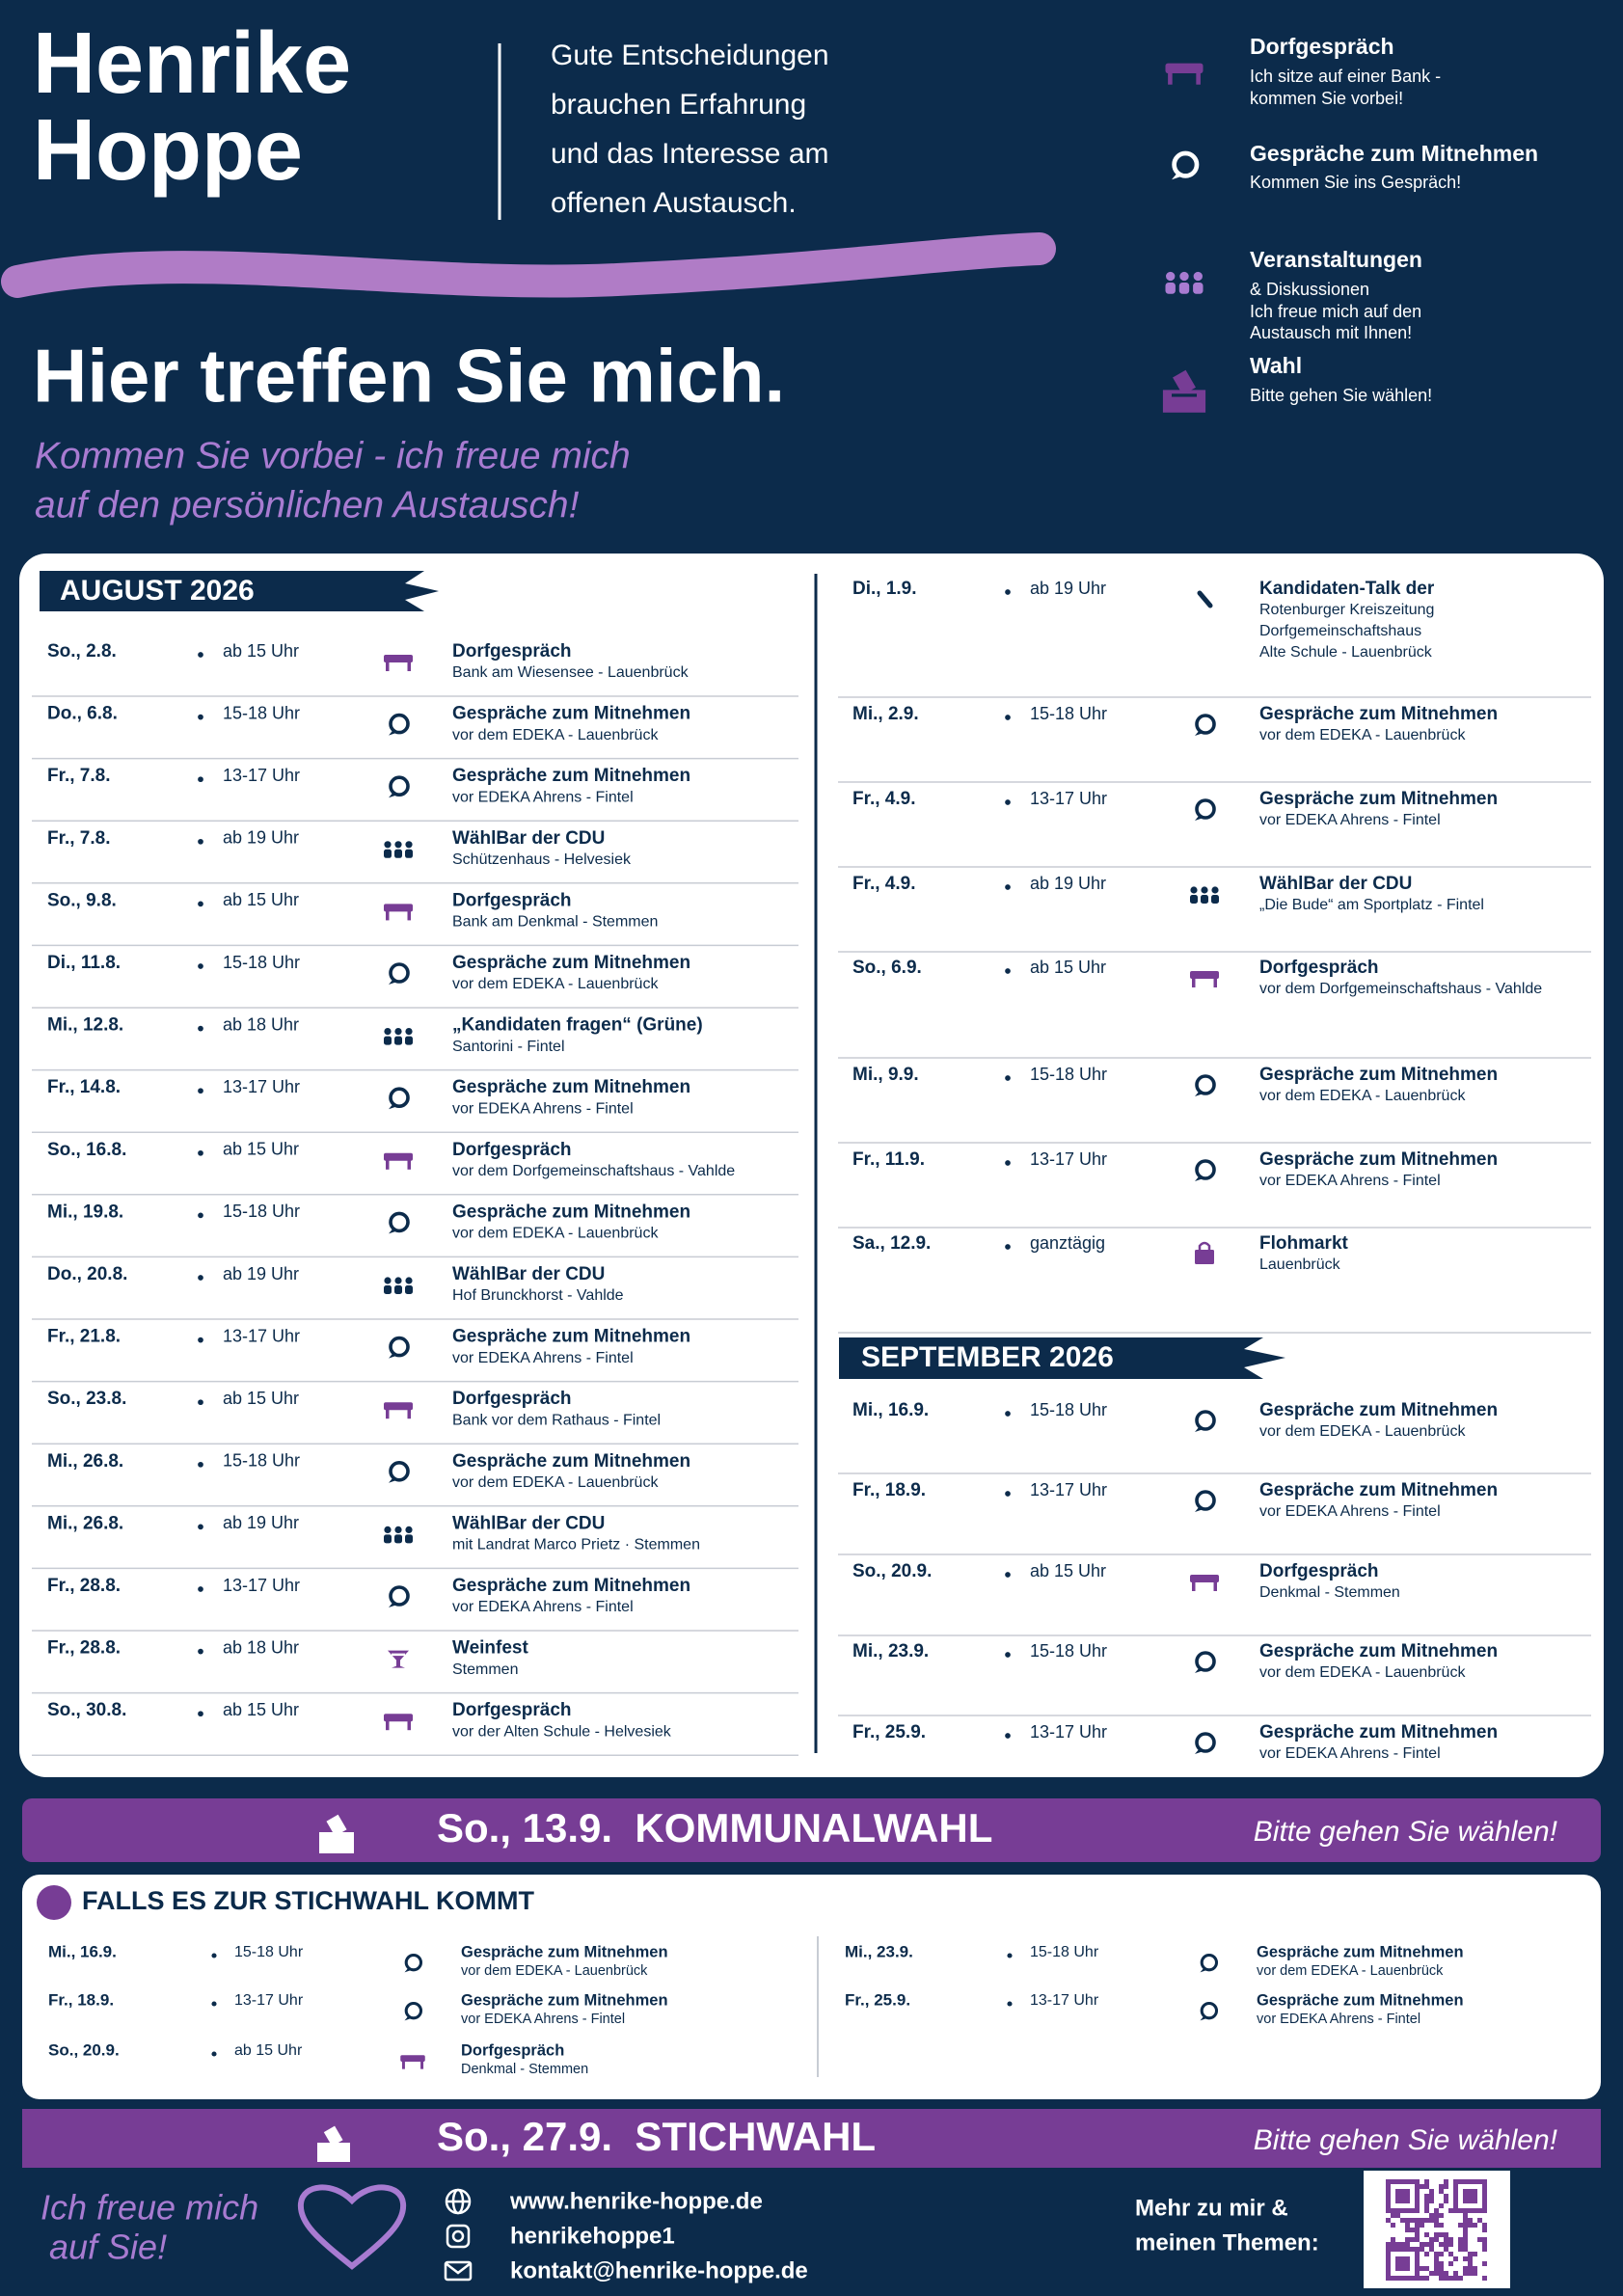  What do you see at coordinates (714, 1827) in the screenshot?
I see `election-label: So., 13.9. KOMMUNALWAHL` at bounding box center [714, 1827].